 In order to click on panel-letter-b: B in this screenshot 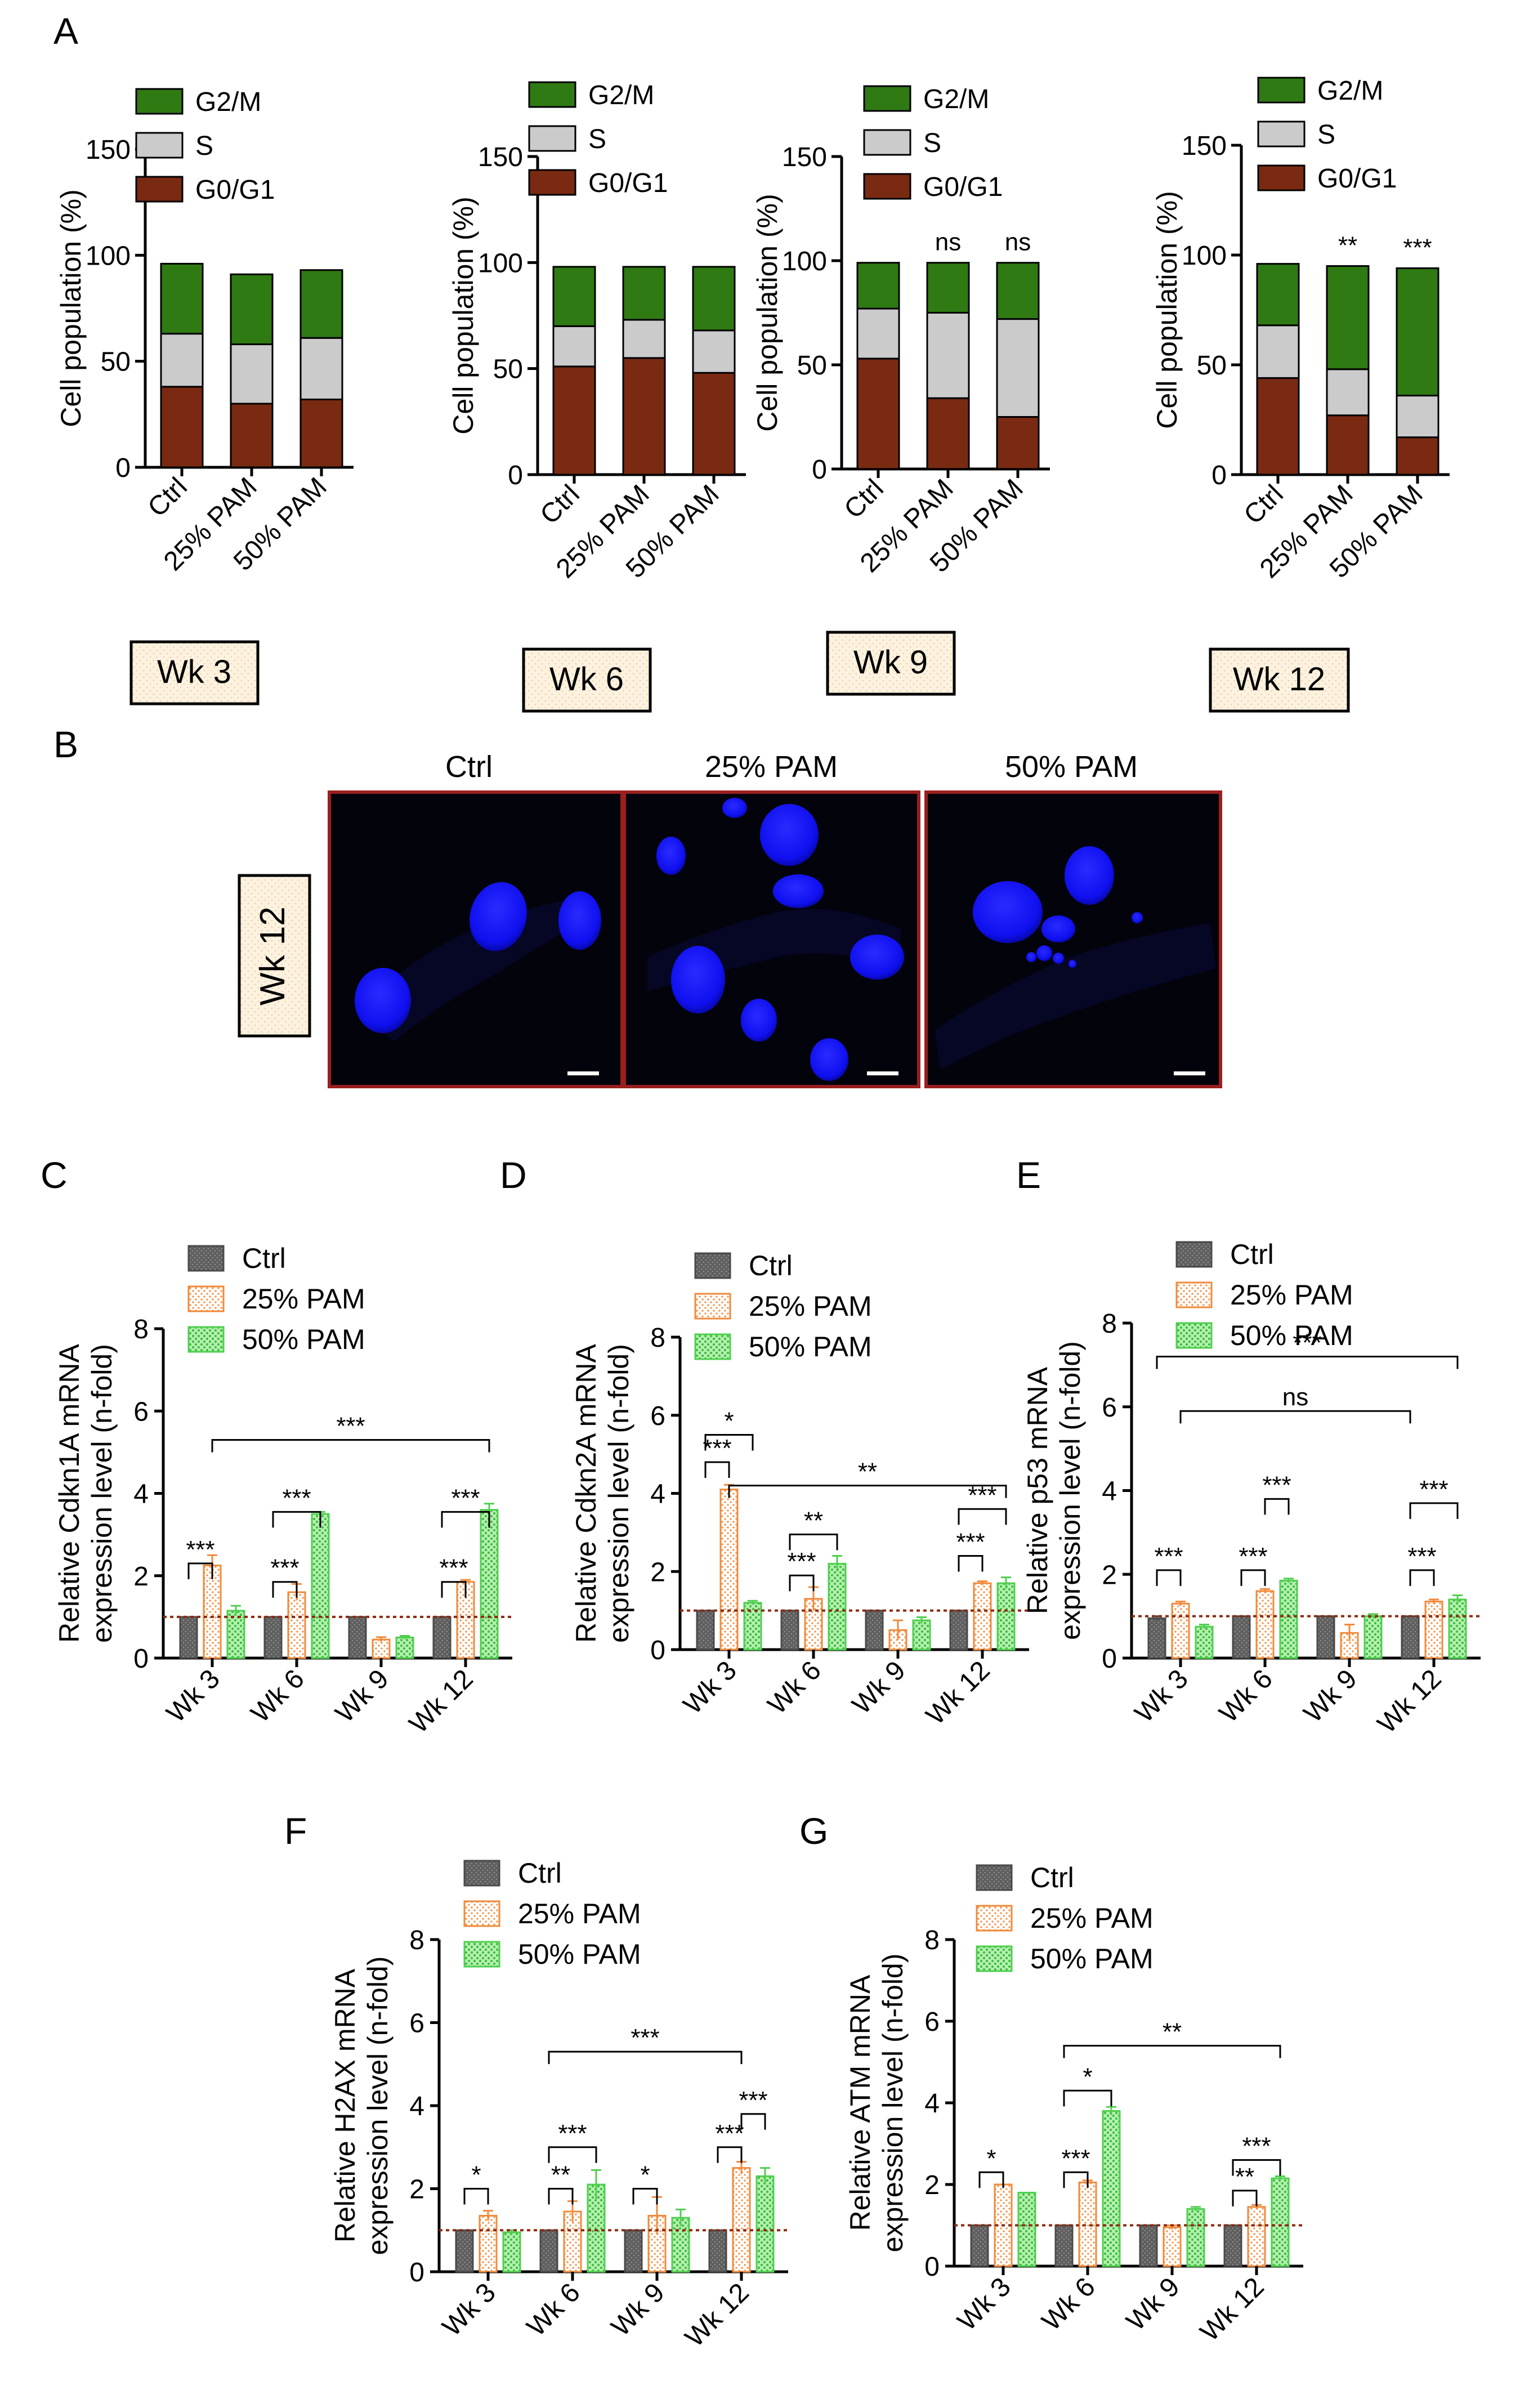, I will do `click(65, 744)`.